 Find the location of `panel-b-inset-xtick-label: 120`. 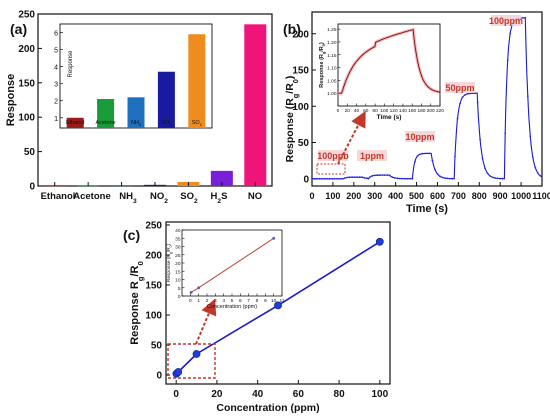

panel-b-inset-xtick-label: 120 is located at coordinates (394, 111).